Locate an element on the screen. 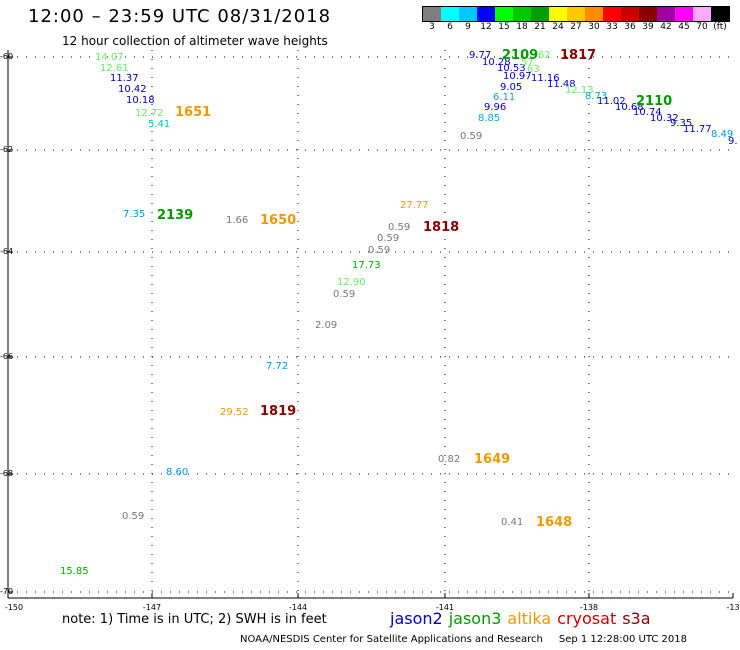 Image resolution: width=740 pixels, height=650 pixels. color-scale-bar is located at coordinates (576, 14).